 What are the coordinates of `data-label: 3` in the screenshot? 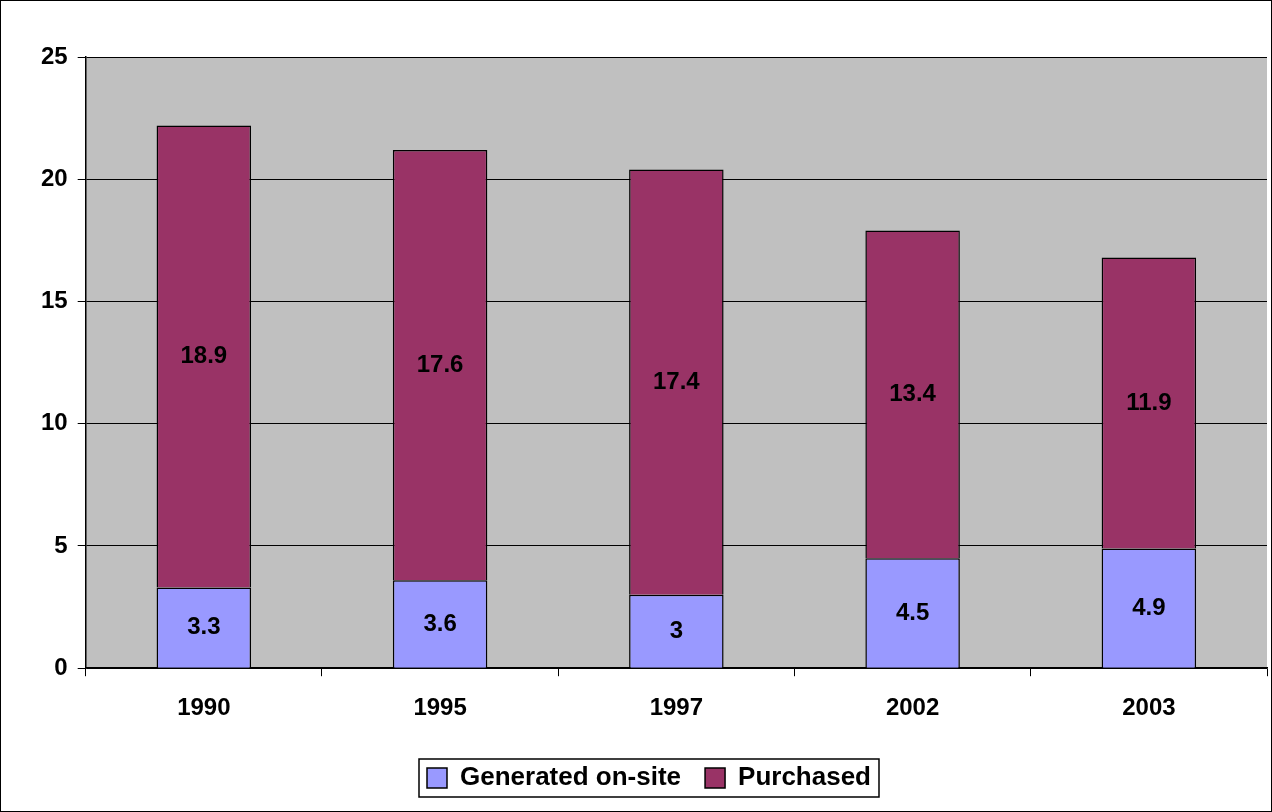 It's located at (676, 629).